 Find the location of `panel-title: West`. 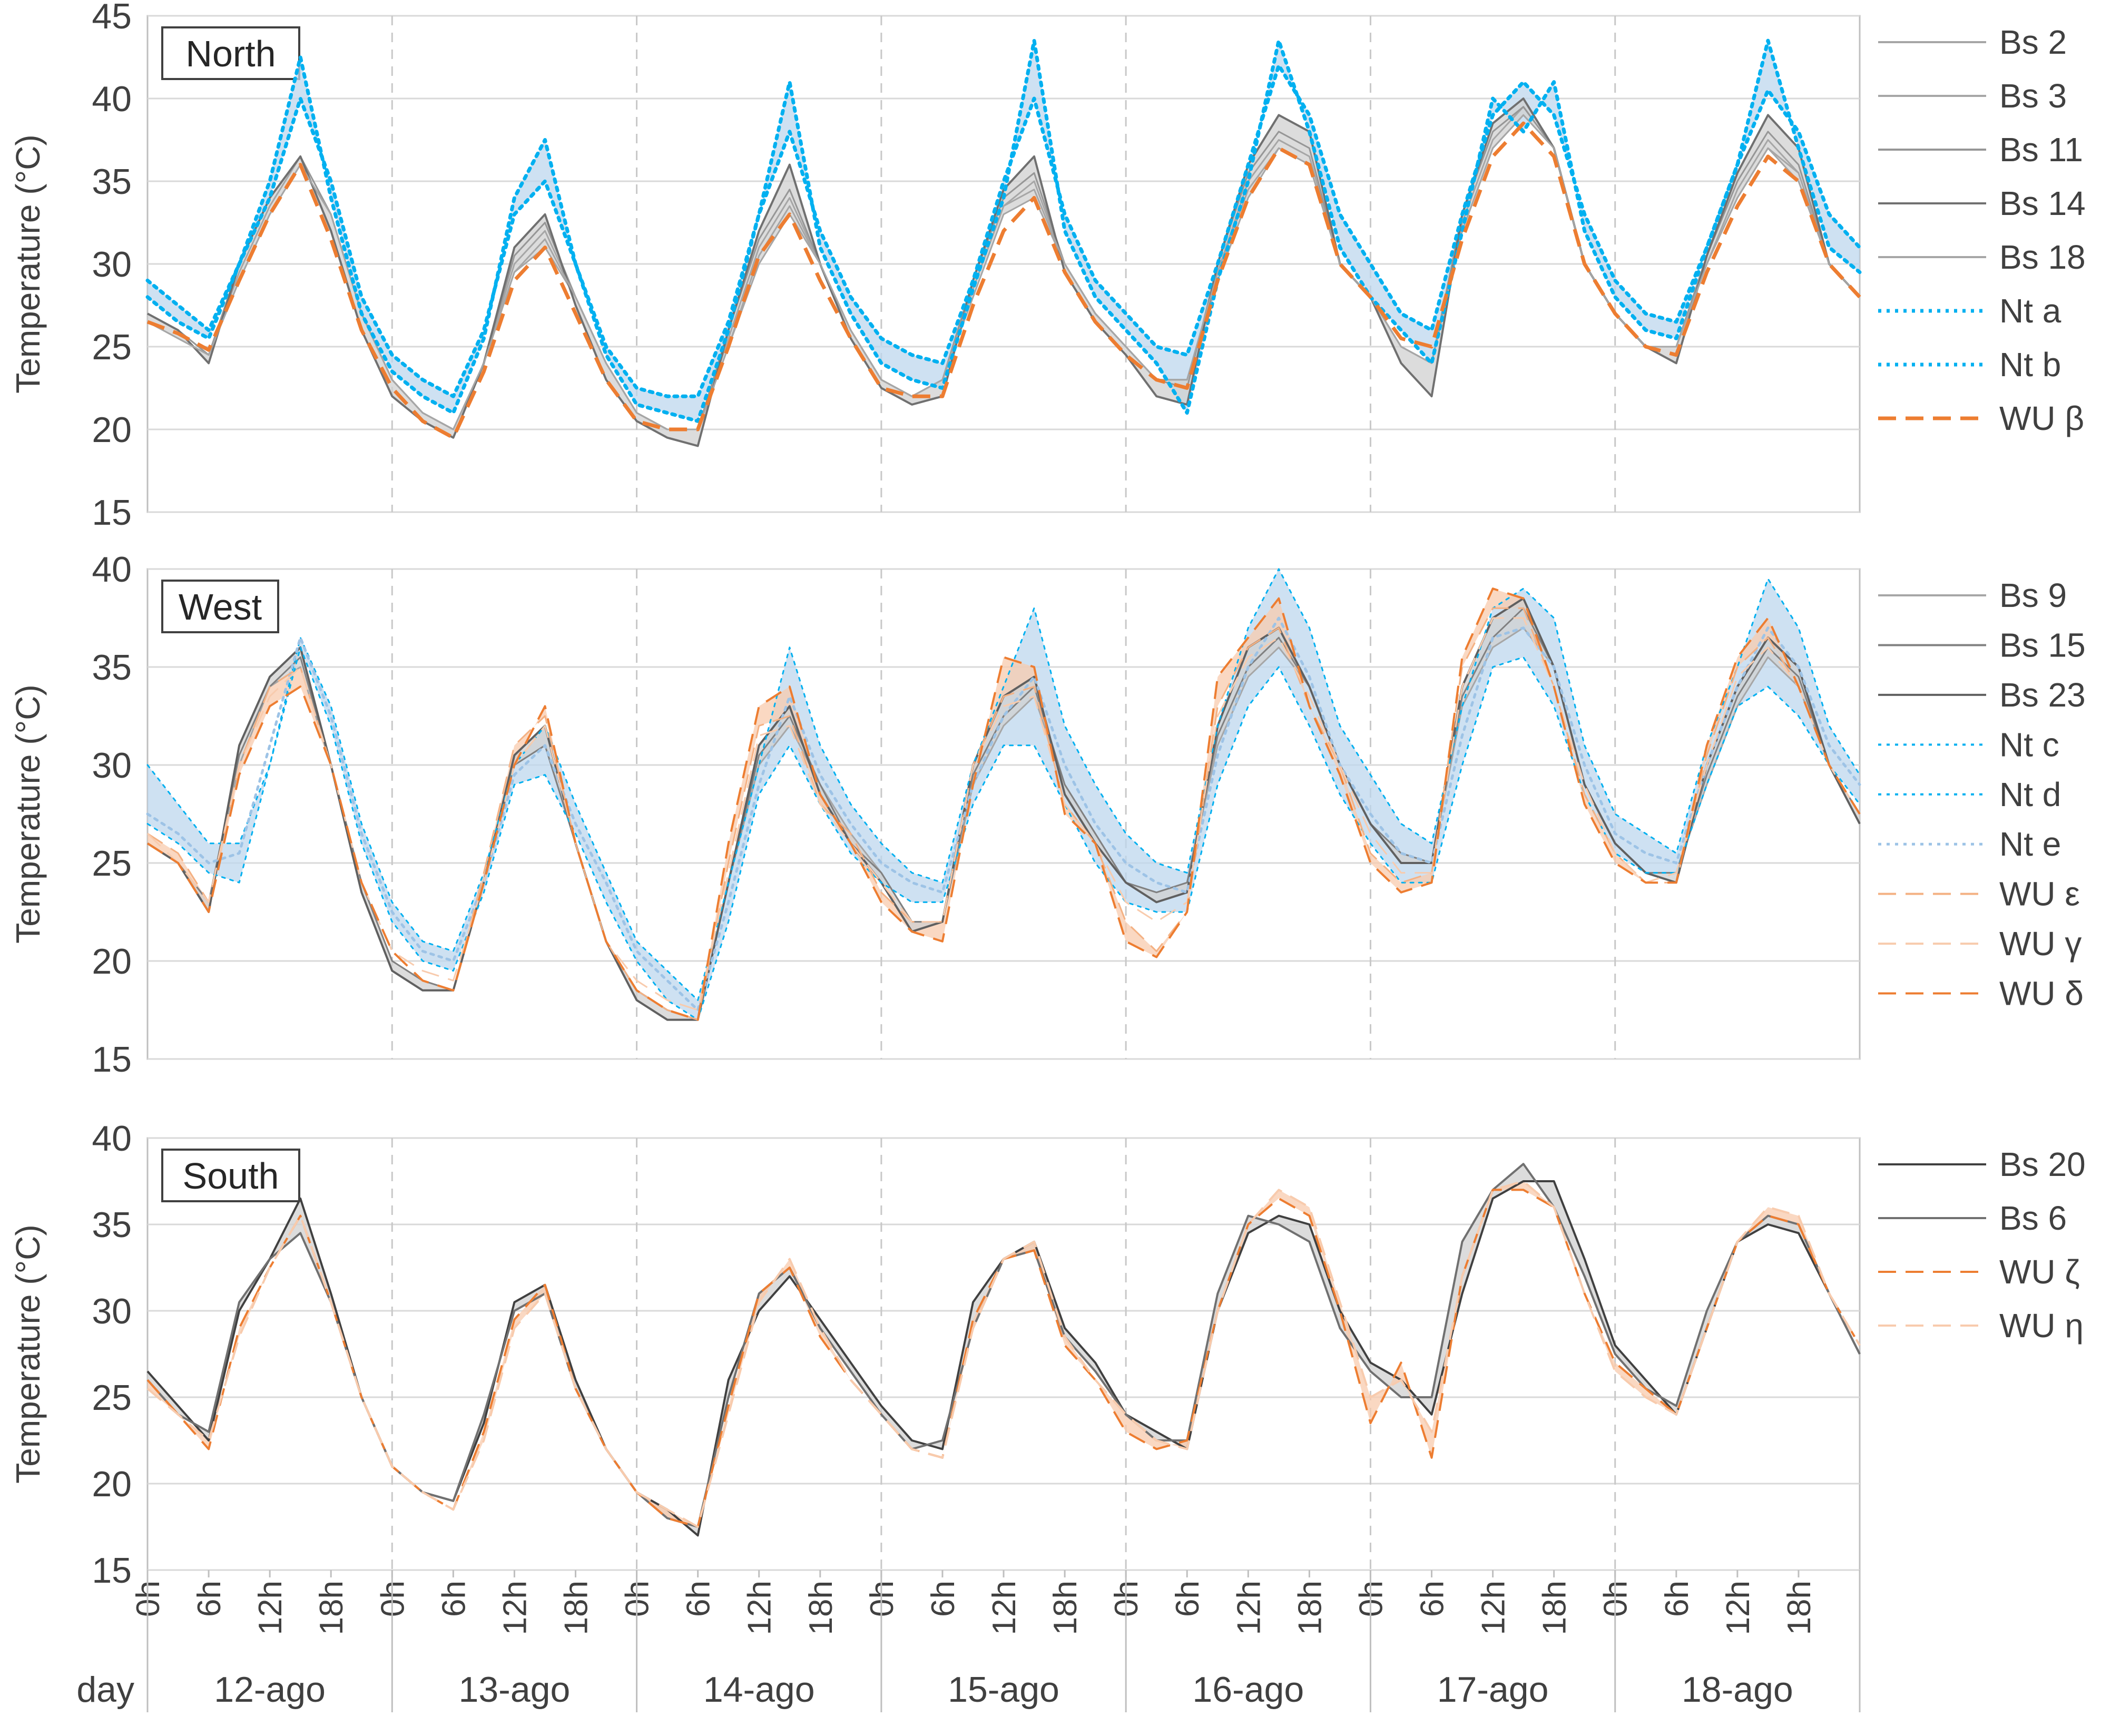

panel-title: West is located at coordinates (220, 606).